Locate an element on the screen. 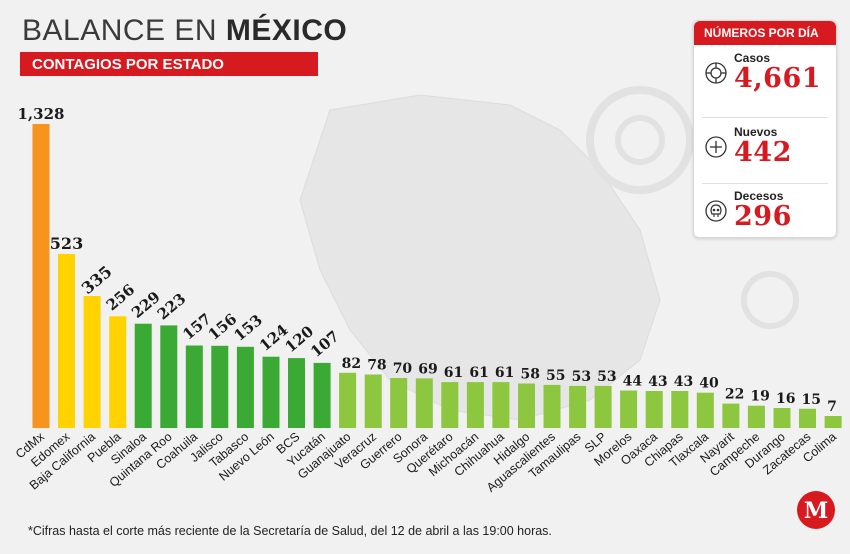 Image resolution: width=850 pixels, height=554 pixels. stat-new: Nuevos 442 is located at coordinates (765, 151).